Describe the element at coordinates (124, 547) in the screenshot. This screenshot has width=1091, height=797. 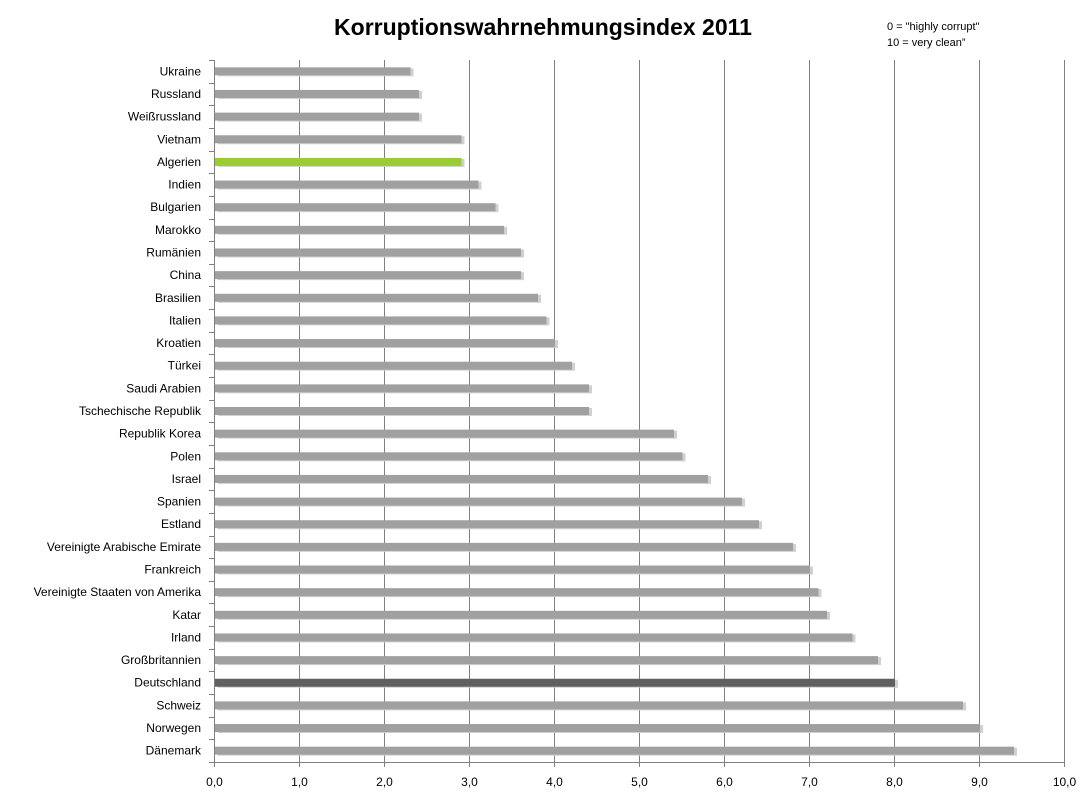
I see `category-label-vereinigte-arabische-emirate: Vereinigte Arabische Emirate` at that location.